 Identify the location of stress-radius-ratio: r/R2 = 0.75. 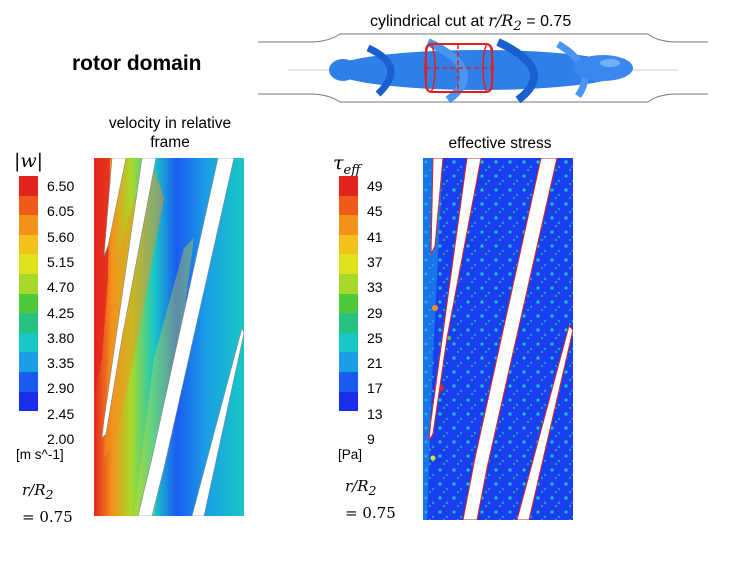
(370, 499).